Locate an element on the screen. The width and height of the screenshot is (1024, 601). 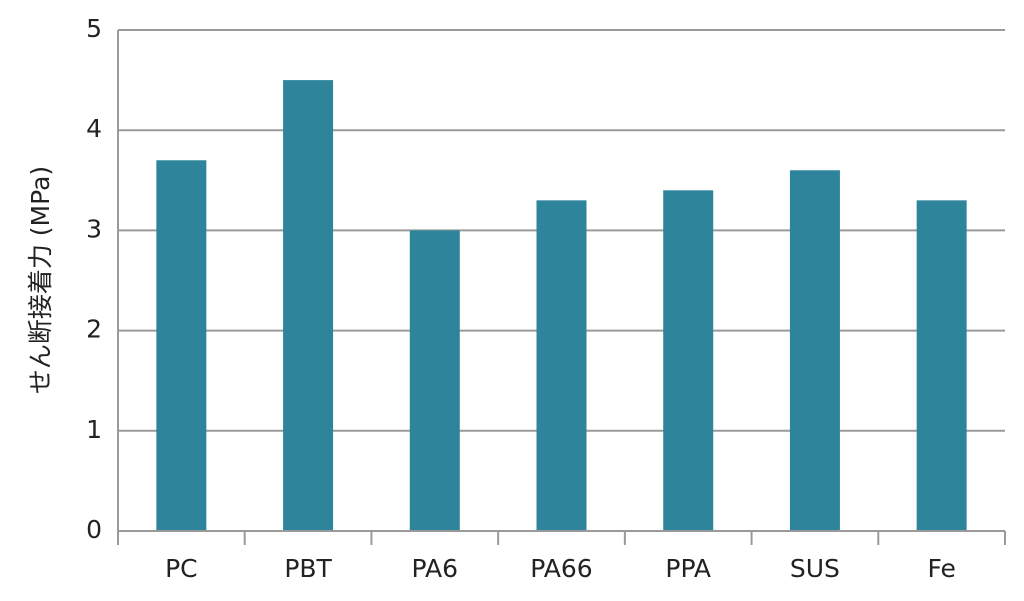
x-tick-label: PBT is located at coordinates (308, 568).